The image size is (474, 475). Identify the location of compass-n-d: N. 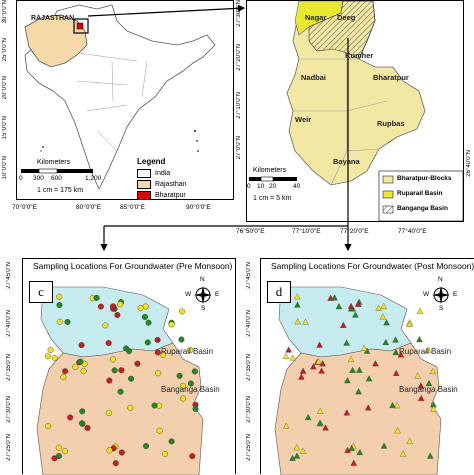
(440, 279).